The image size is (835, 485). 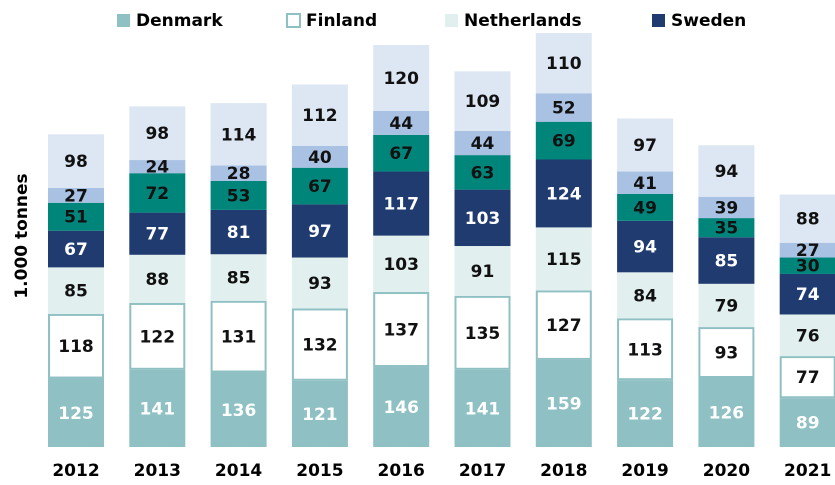 I want to click on data-label: 24, so click(x=157, y=168).